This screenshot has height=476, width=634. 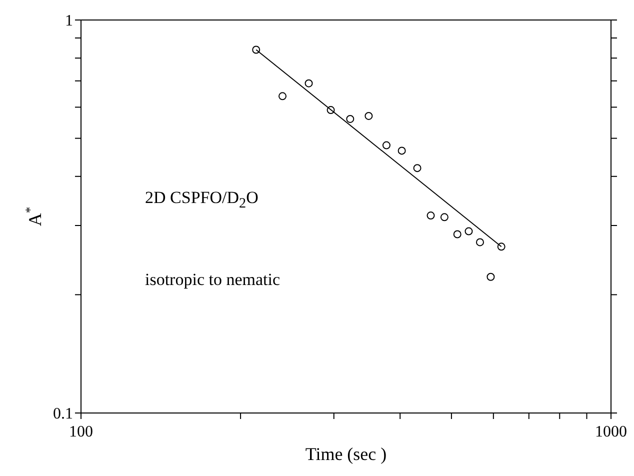 I want to click on annotation: isotropic to nematic, so click(x=212, y=280).